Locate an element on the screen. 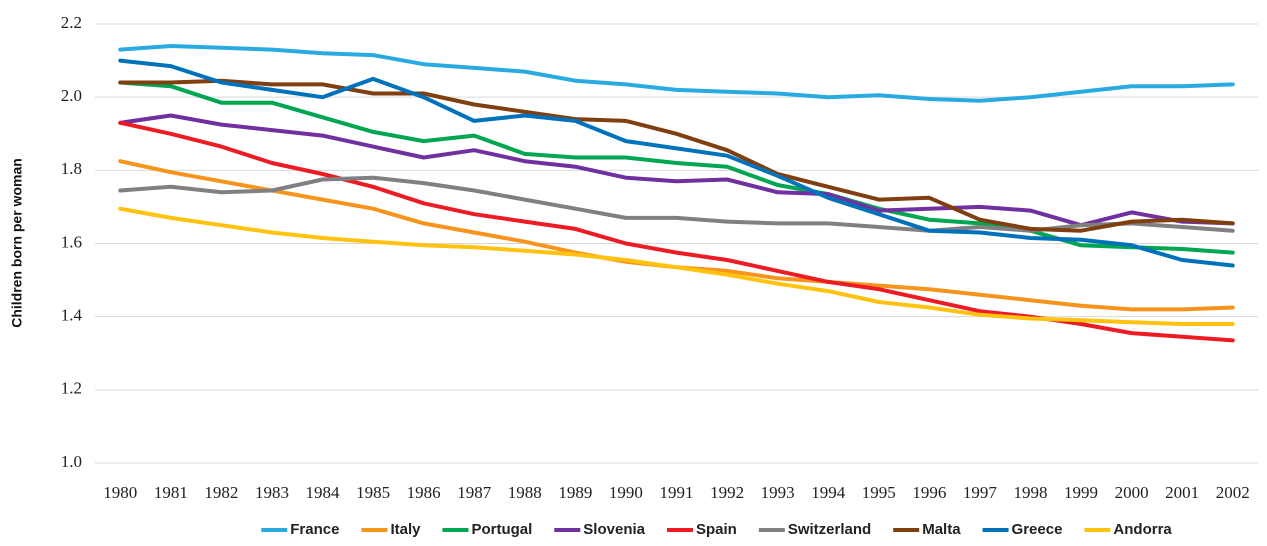  legend-label: France is located at coordinates (314, 529).